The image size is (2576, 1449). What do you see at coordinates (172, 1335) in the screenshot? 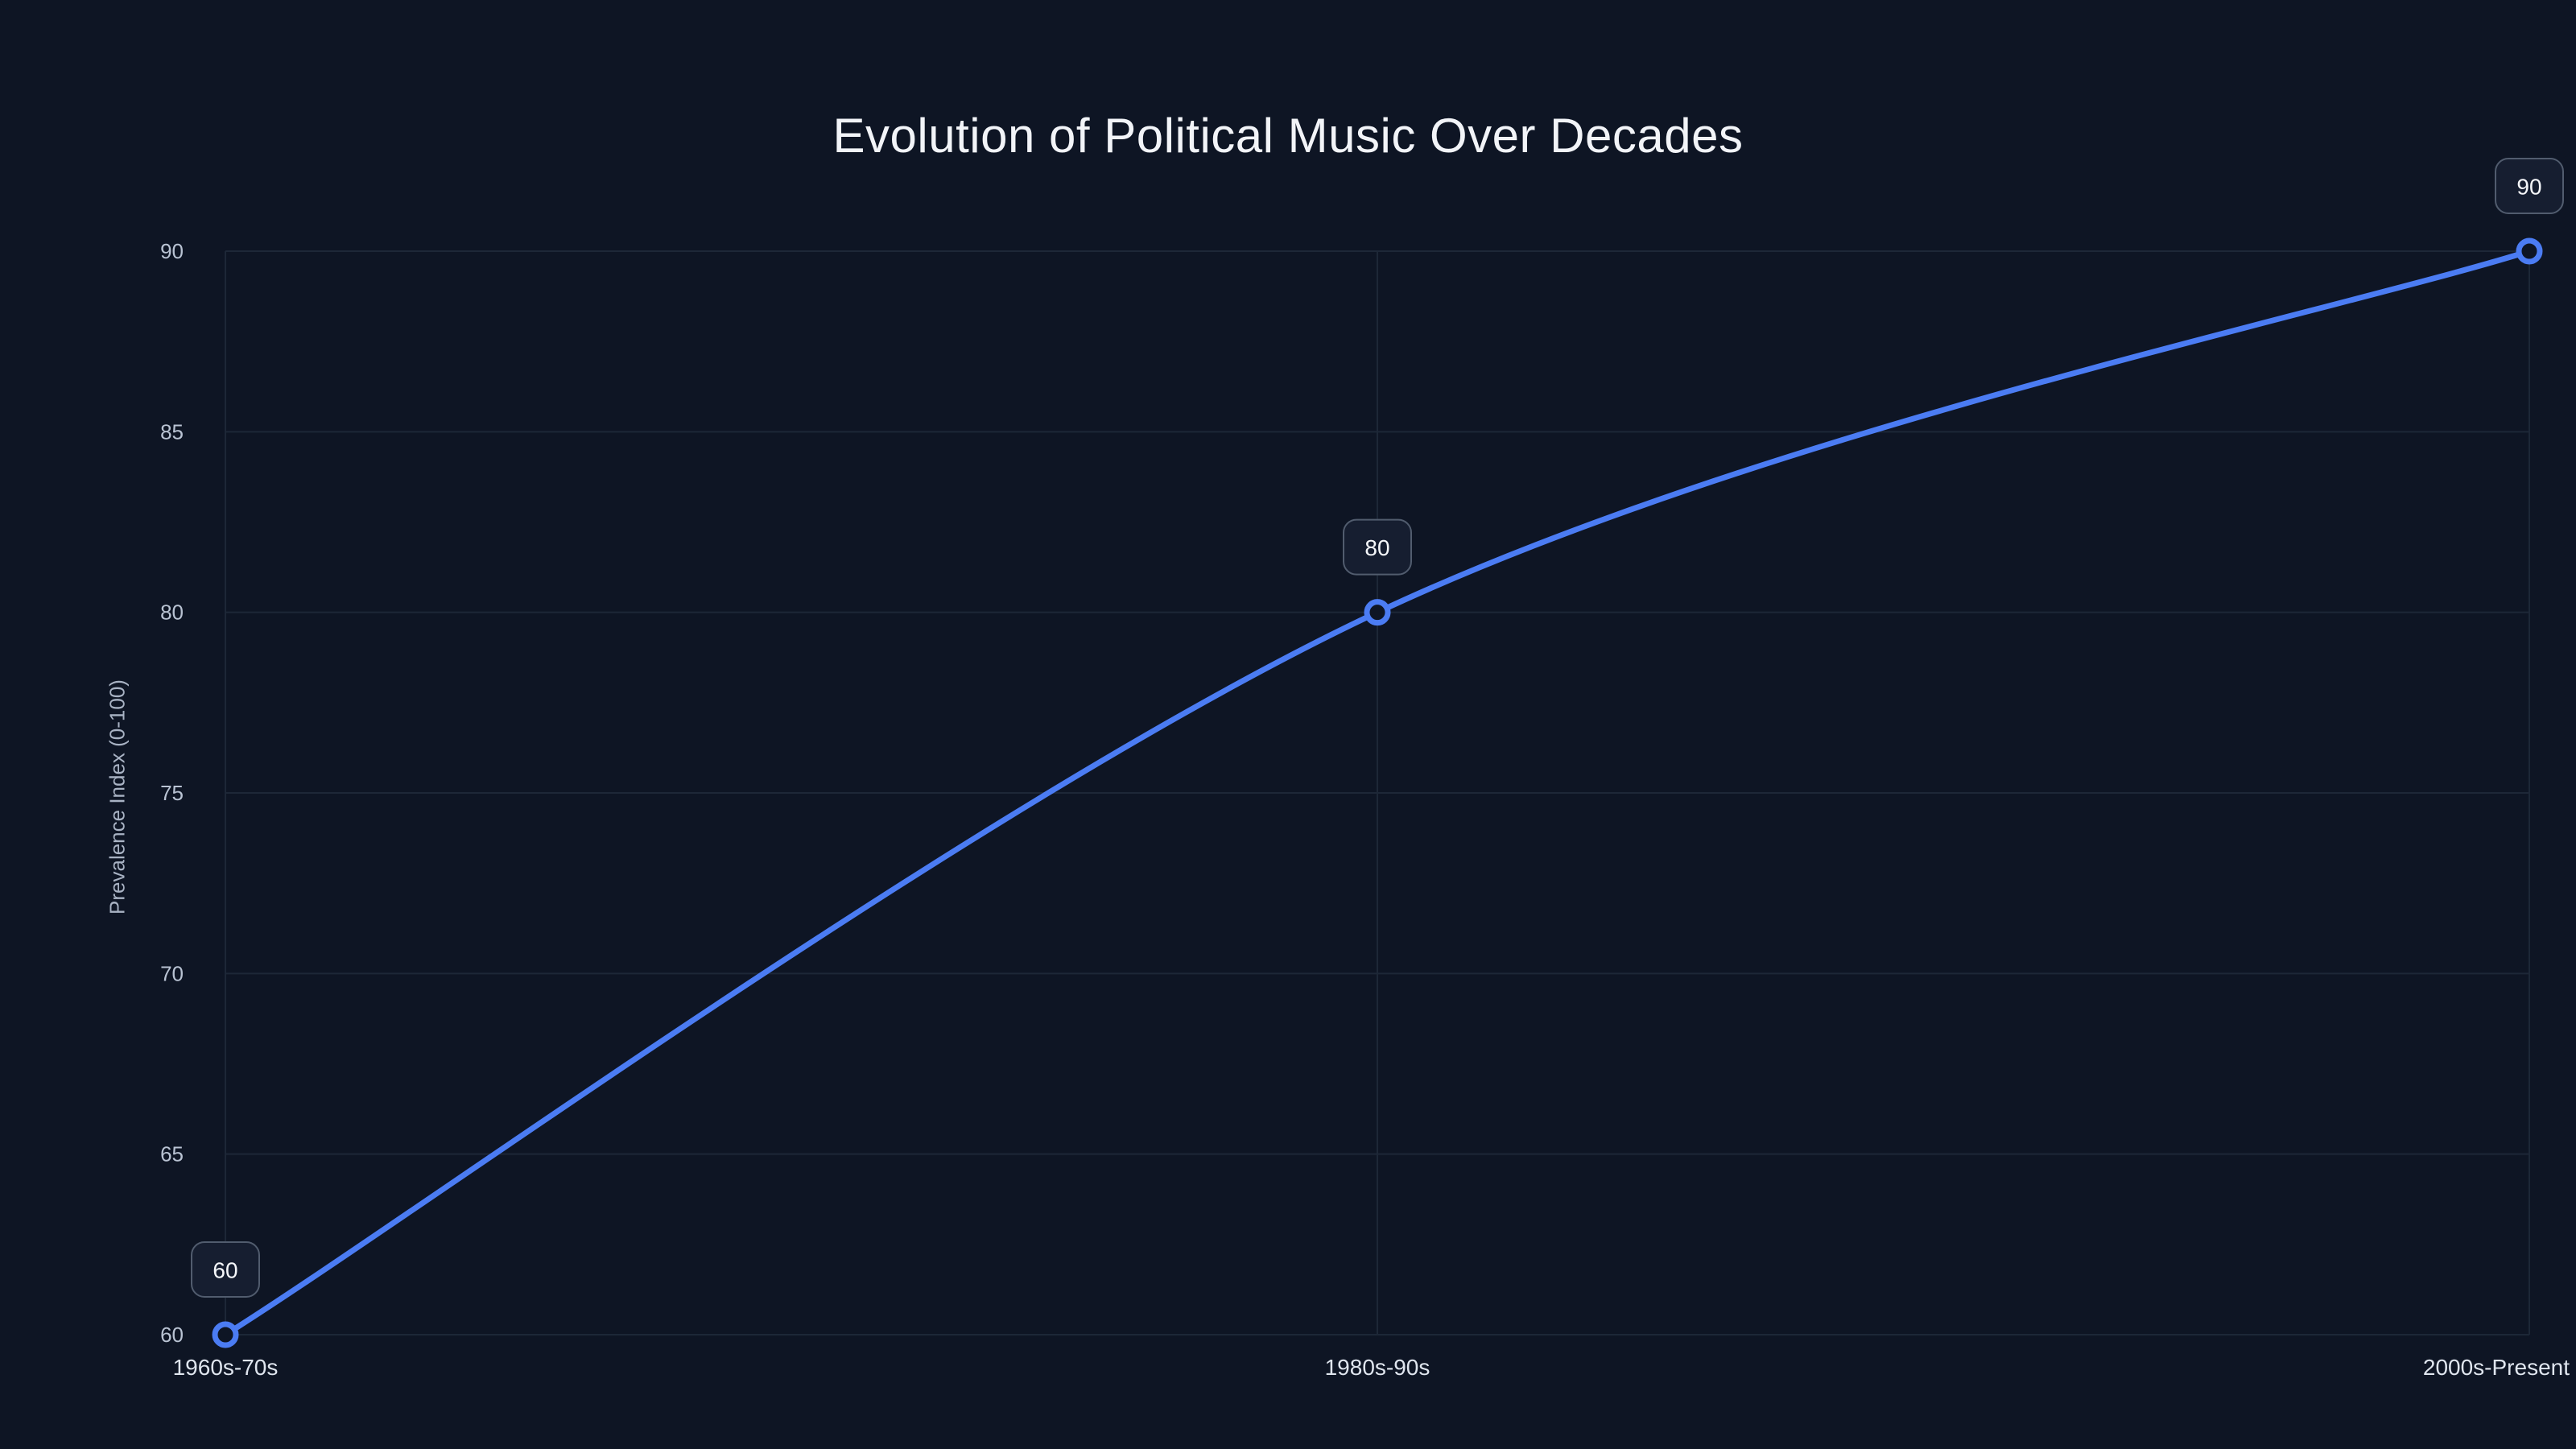
I see `y-tick-label: 60` at bounding box center [172, 1335].